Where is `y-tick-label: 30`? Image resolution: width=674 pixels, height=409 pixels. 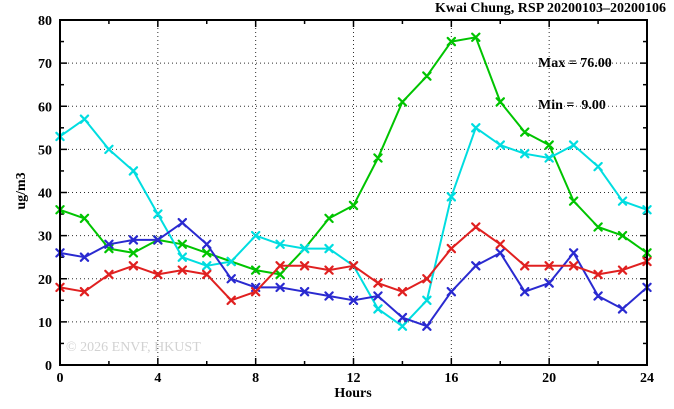
y-tick-label: 30 is located at coordinates (45, 237).